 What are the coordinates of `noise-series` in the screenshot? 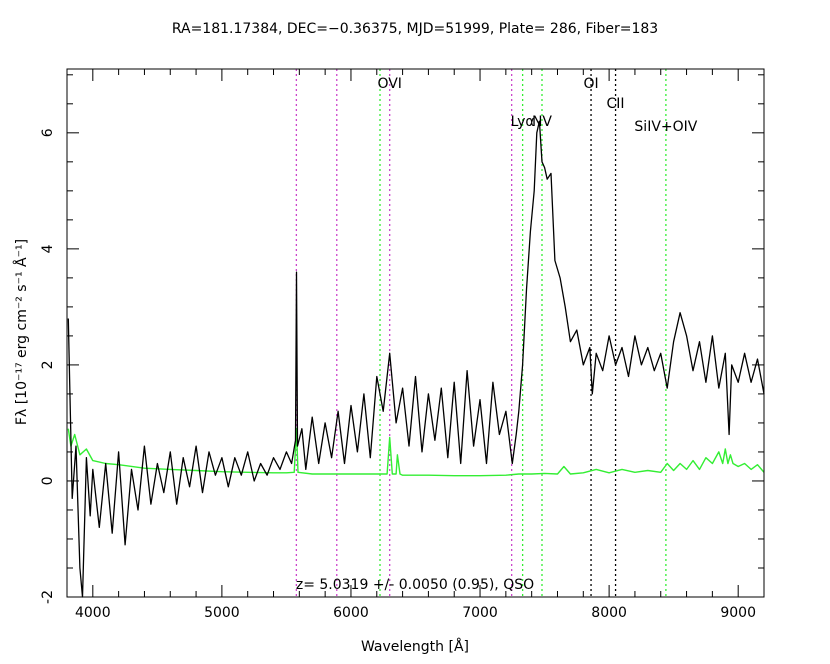 It's located at (416, 452).